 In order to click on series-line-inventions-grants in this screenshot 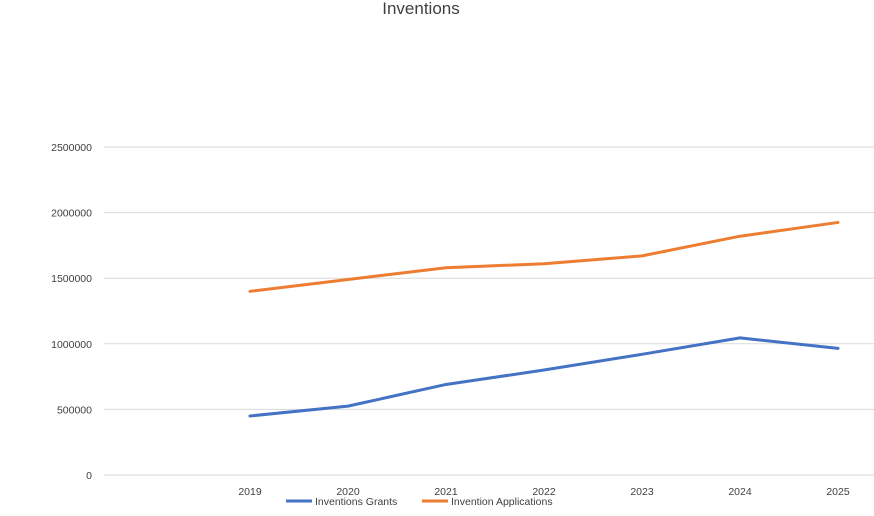, I will do `click(544, 377)`.